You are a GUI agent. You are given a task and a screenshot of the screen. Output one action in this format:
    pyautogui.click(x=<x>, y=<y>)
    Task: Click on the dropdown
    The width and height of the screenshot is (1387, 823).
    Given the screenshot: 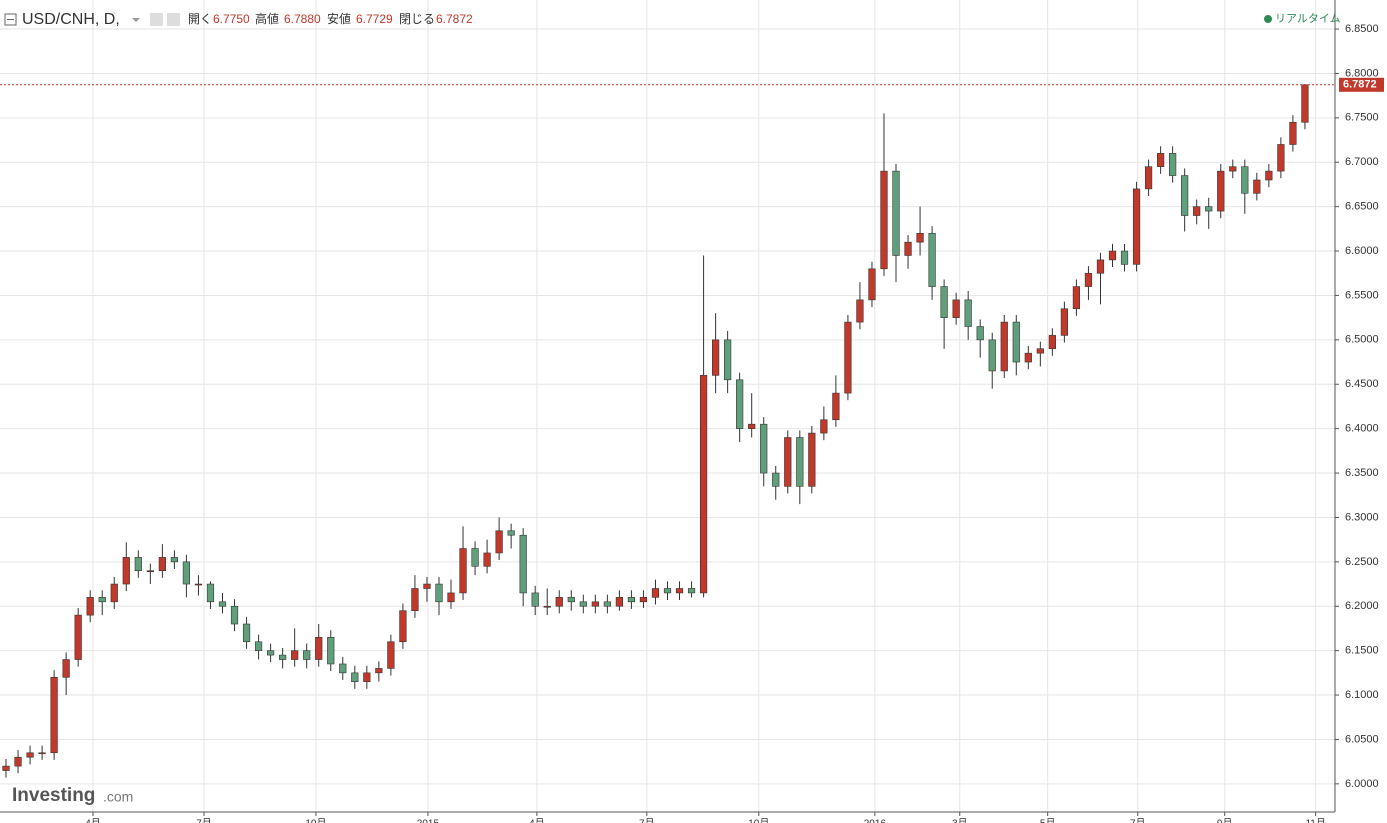 What is the action you would take?
    pyautogui.click(x=136, y=20)
    